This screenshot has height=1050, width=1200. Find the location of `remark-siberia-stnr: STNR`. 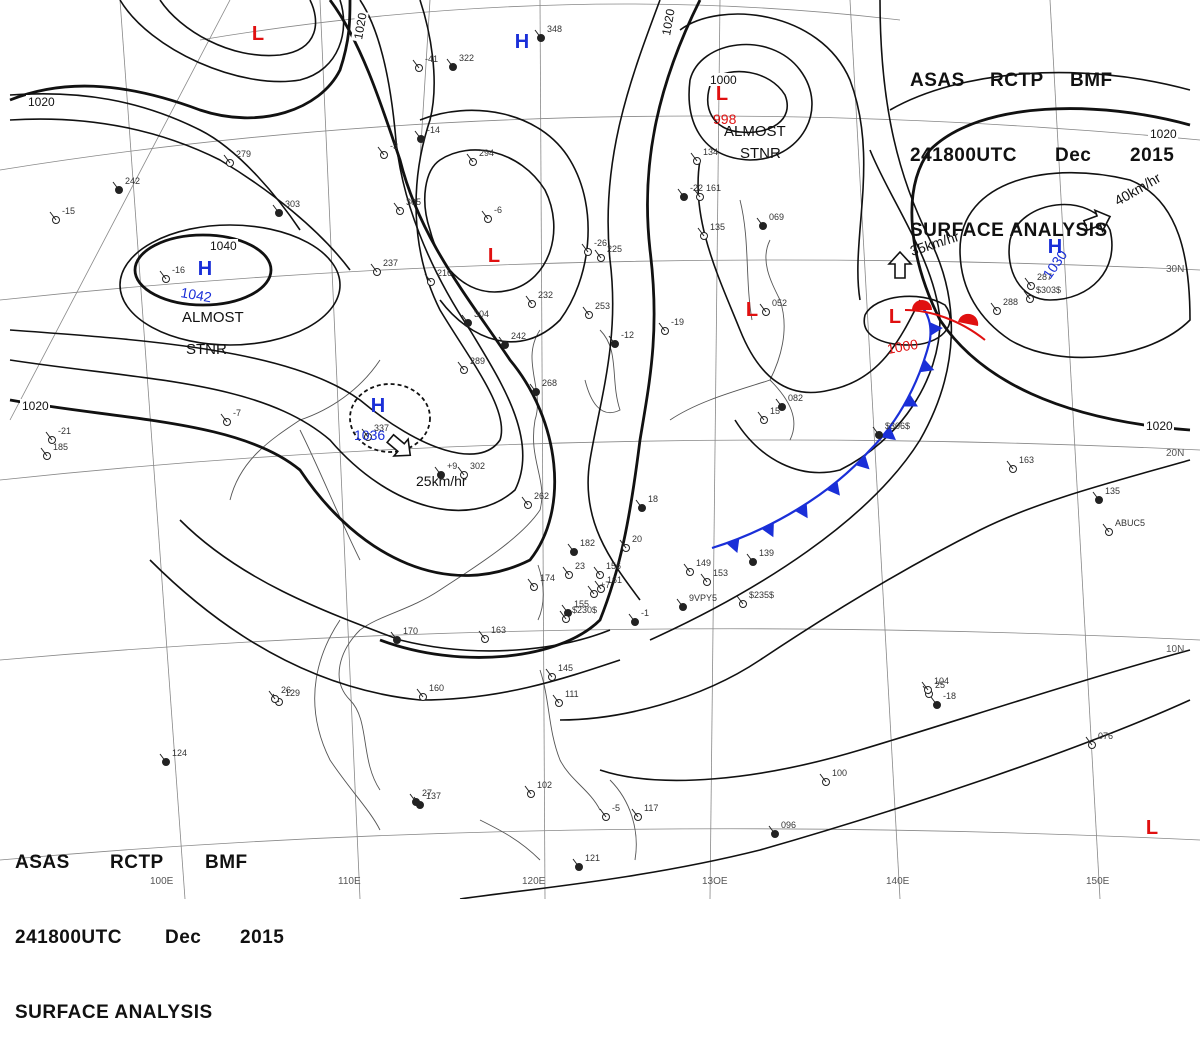

remark-siberia-stnr: STNR is located at coordinates (206, 349).